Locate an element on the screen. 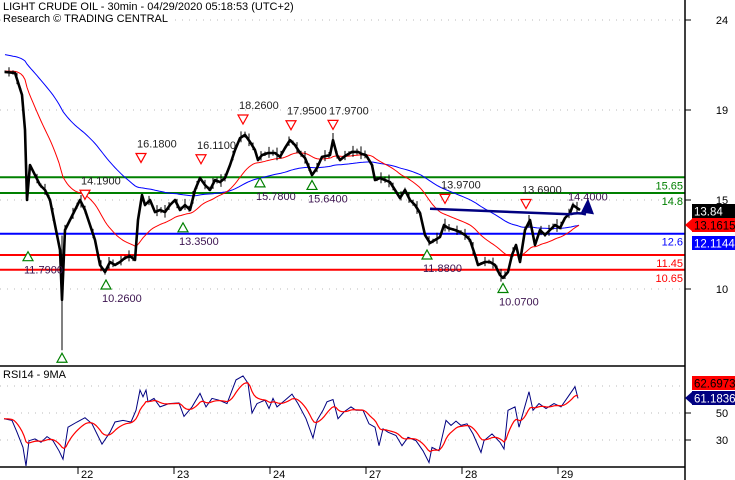 The width and height of the screenshot is (735, 480). x-tick-label: 29 is located at coordinates (567, 474).